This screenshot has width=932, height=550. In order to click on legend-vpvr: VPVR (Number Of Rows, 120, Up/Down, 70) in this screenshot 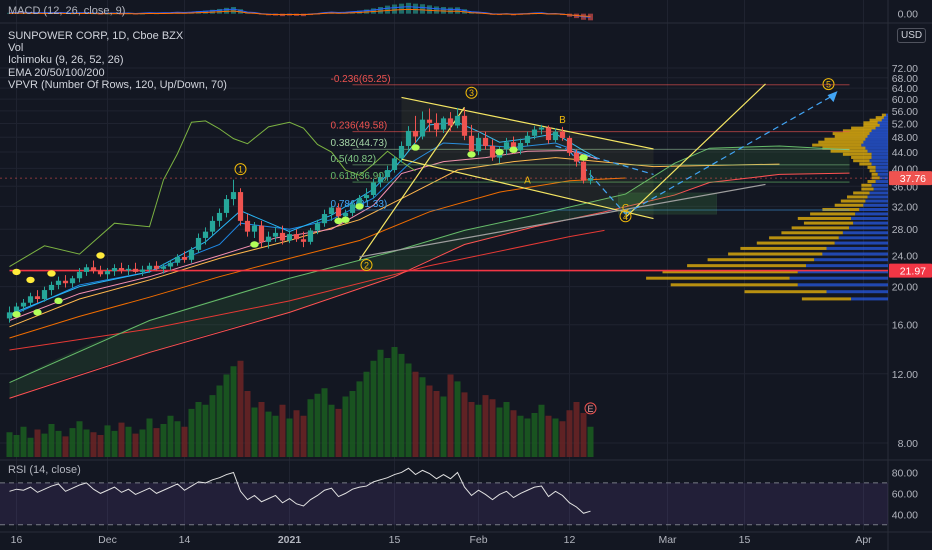, I will do `click(117, 84)`.